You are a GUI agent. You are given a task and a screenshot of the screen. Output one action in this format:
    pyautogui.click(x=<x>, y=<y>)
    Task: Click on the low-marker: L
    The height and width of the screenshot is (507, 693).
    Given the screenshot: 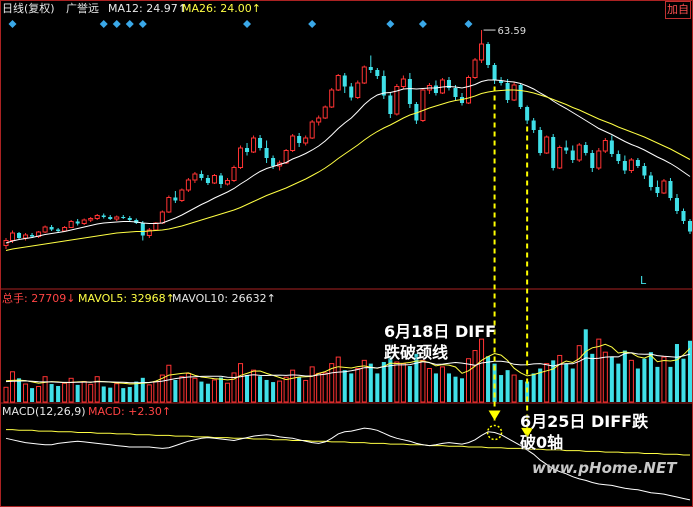 What is the action you would take?
    pyautogui.click(x=643, y=280)
    